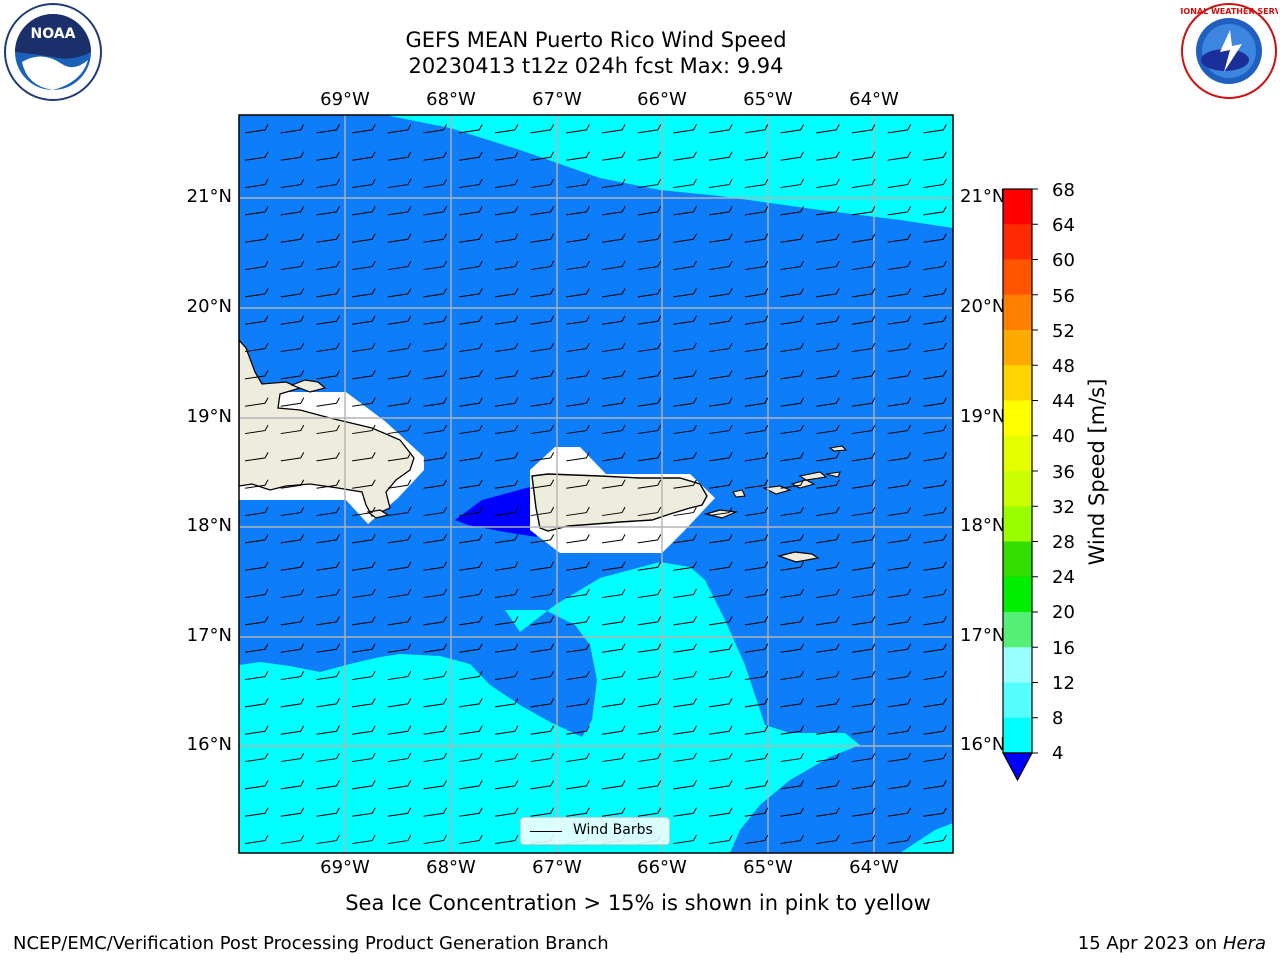 The height and width of the screenshot is (960, 1280). What do you see at coordinates (1058, 753) in the screenshot?
I see `colorbar-tick-4: 4` at bounding box center [1058, 753].